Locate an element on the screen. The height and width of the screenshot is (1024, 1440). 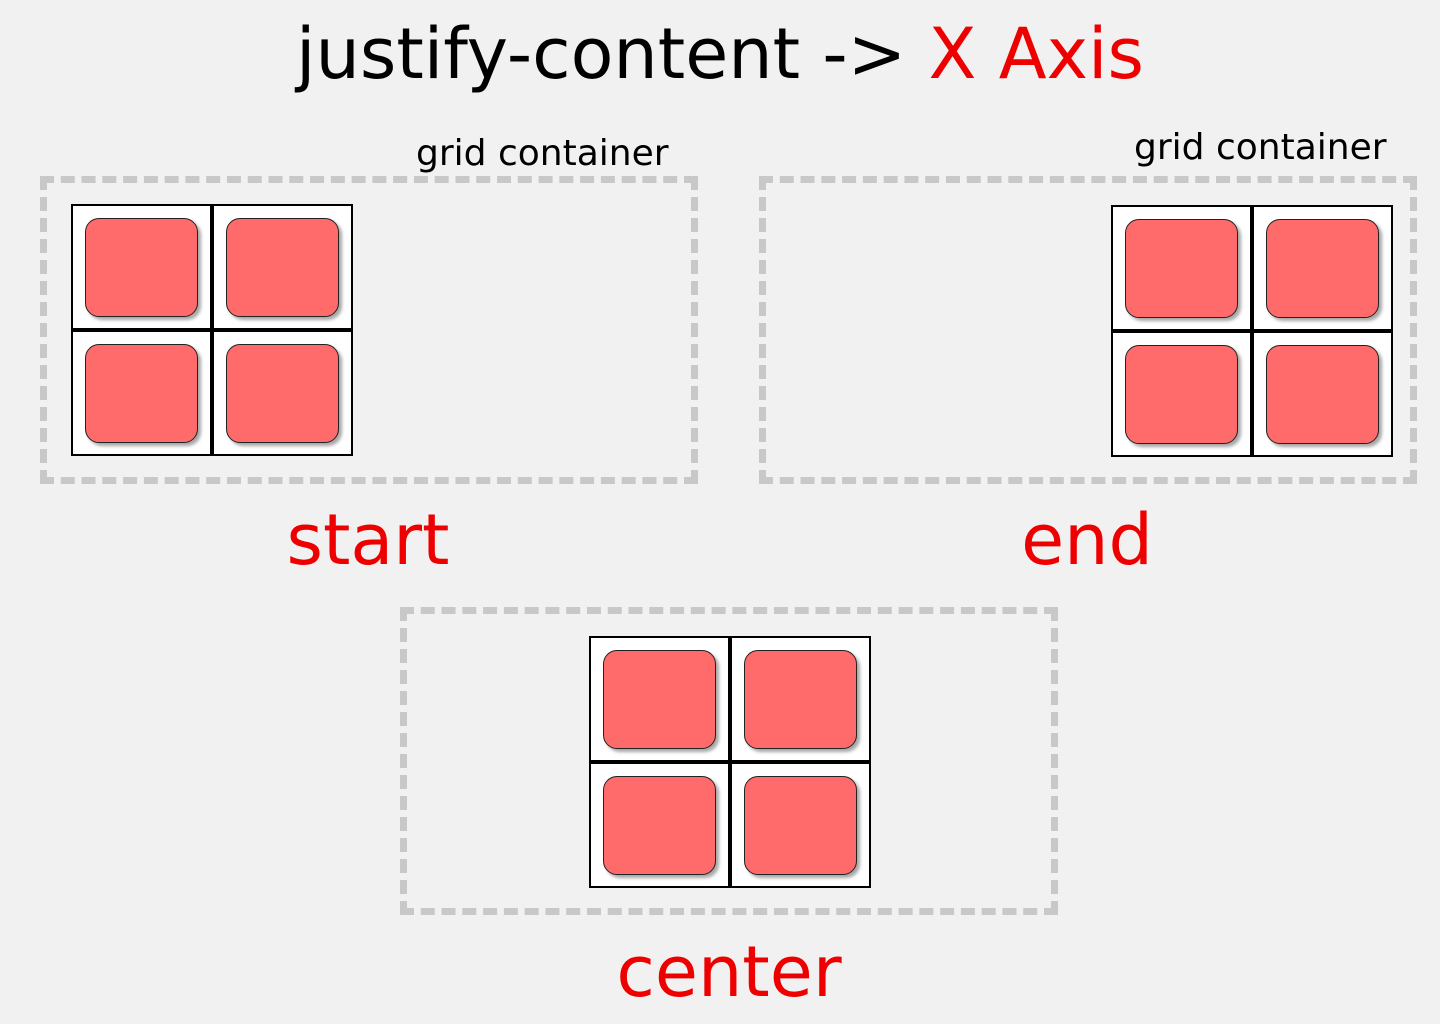
end-container-label: grid container is located at coordinates (1260, 147).